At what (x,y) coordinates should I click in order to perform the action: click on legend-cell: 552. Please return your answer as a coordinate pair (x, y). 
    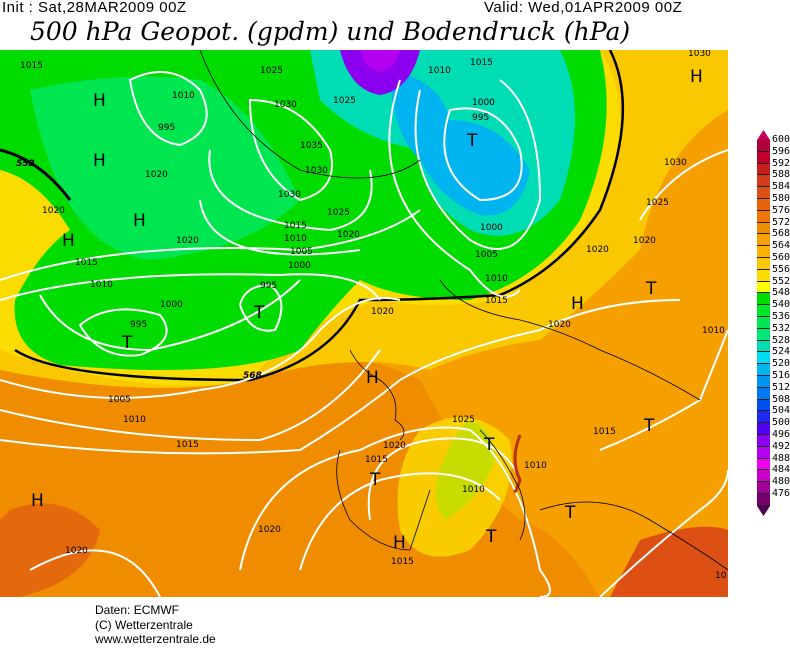
    Looking at the image, I should click on (773, 285).